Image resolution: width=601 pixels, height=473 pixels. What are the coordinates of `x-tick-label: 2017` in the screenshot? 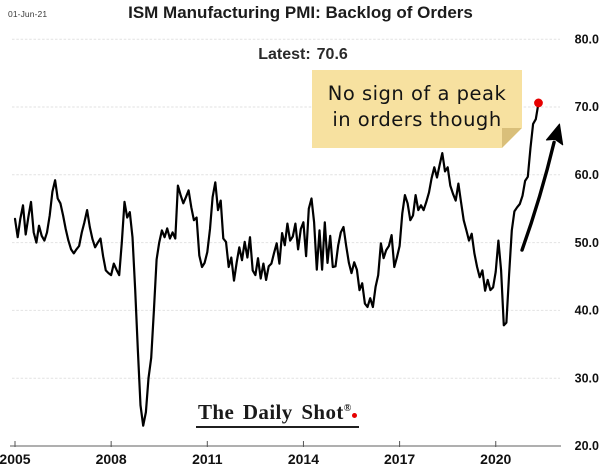 It's located at (399, 459).